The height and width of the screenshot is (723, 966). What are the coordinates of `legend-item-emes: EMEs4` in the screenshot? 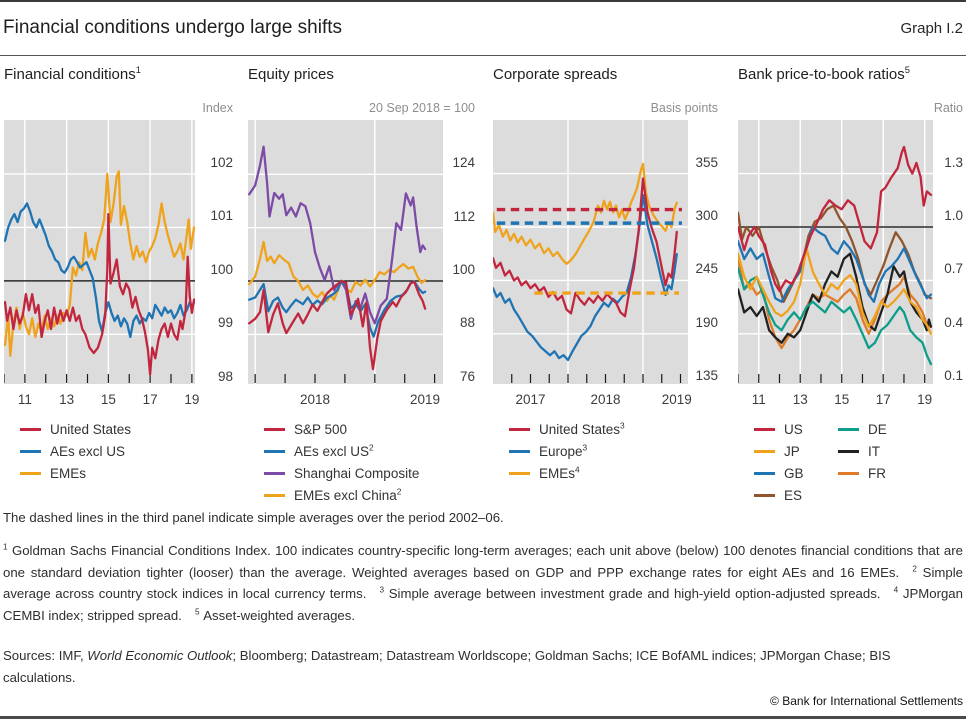 It's located at (544, 473).